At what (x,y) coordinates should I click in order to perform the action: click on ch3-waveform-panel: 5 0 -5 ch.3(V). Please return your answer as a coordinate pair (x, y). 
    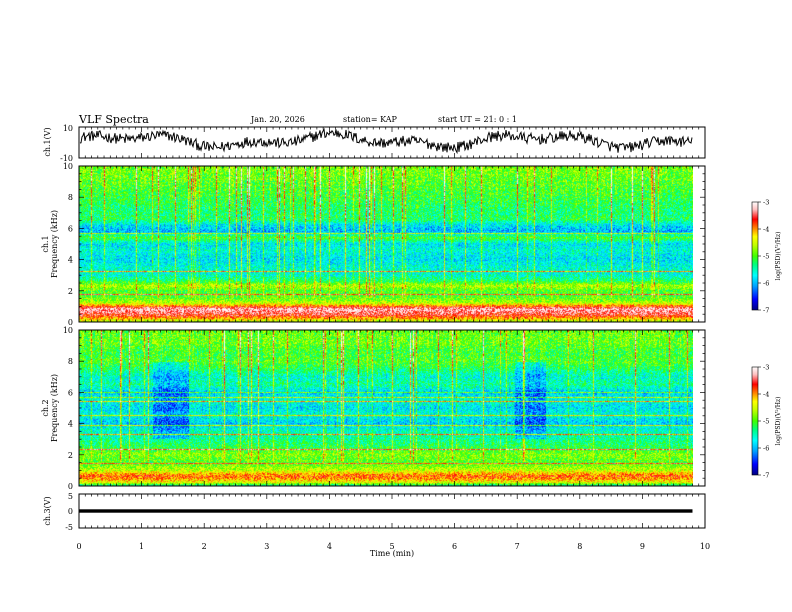
    Looking at the image, I should click on (374, 512).